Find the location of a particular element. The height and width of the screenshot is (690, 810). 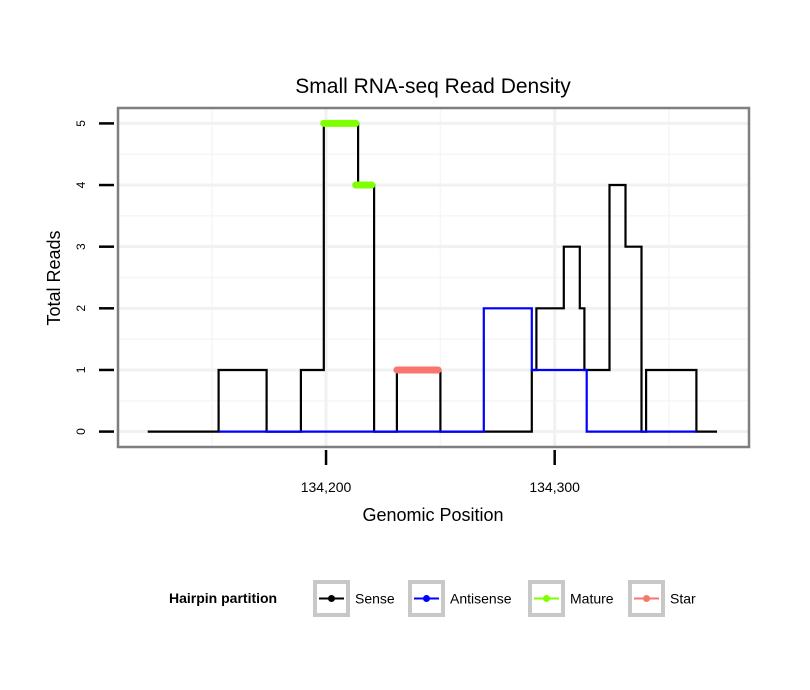

x-tick-label: 134,200 is located at coordinates (326, 487).